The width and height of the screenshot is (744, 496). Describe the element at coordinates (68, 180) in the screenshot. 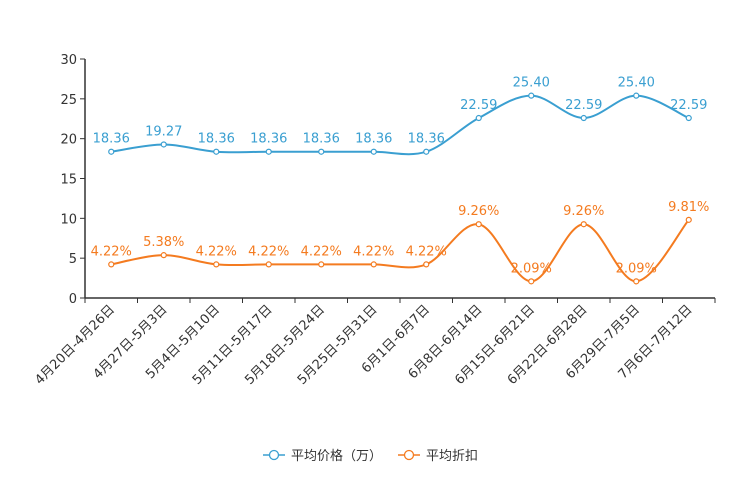

I see `y-tick-label: 15` at that location.